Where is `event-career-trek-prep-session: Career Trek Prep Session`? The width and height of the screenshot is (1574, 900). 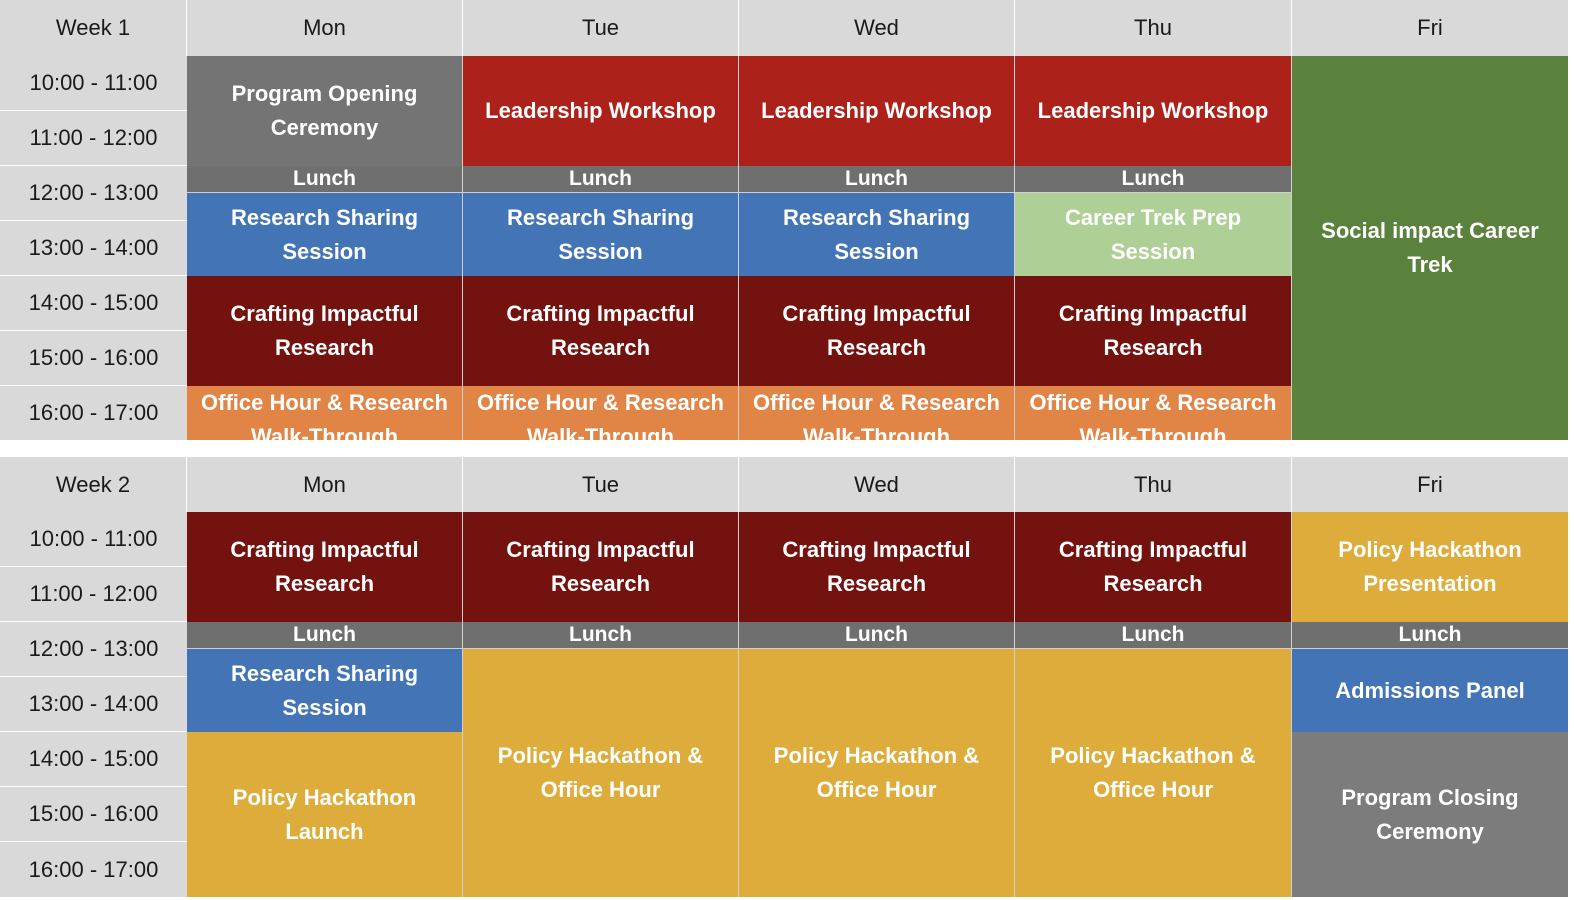
event-career-trek-prep-session: Career Trek Prep Session is located at coordinates (1153, 234).